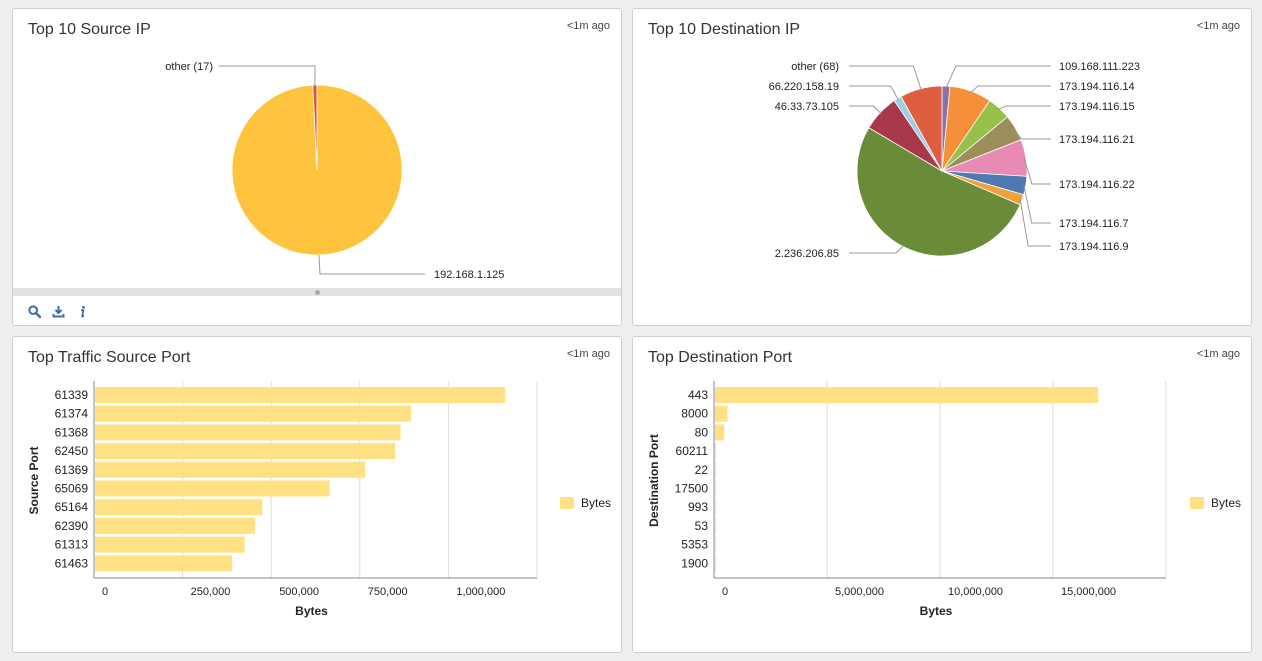 This screenshot has height=661, width=1262. I want to click on x-tick-label: 15,000,000, so click(1088, 592).